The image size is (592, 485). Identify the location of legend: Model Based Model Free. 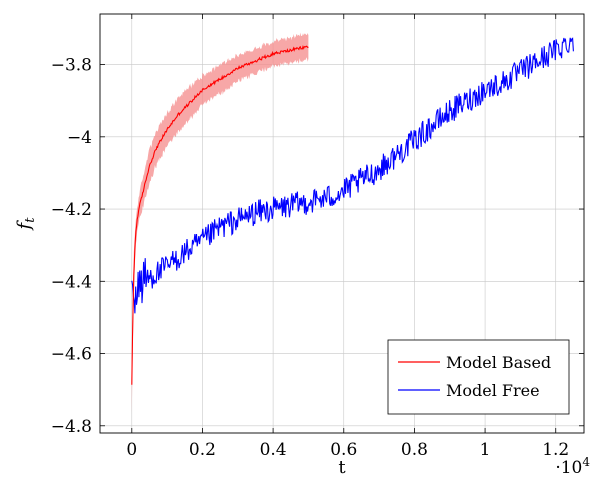
(478, 377).